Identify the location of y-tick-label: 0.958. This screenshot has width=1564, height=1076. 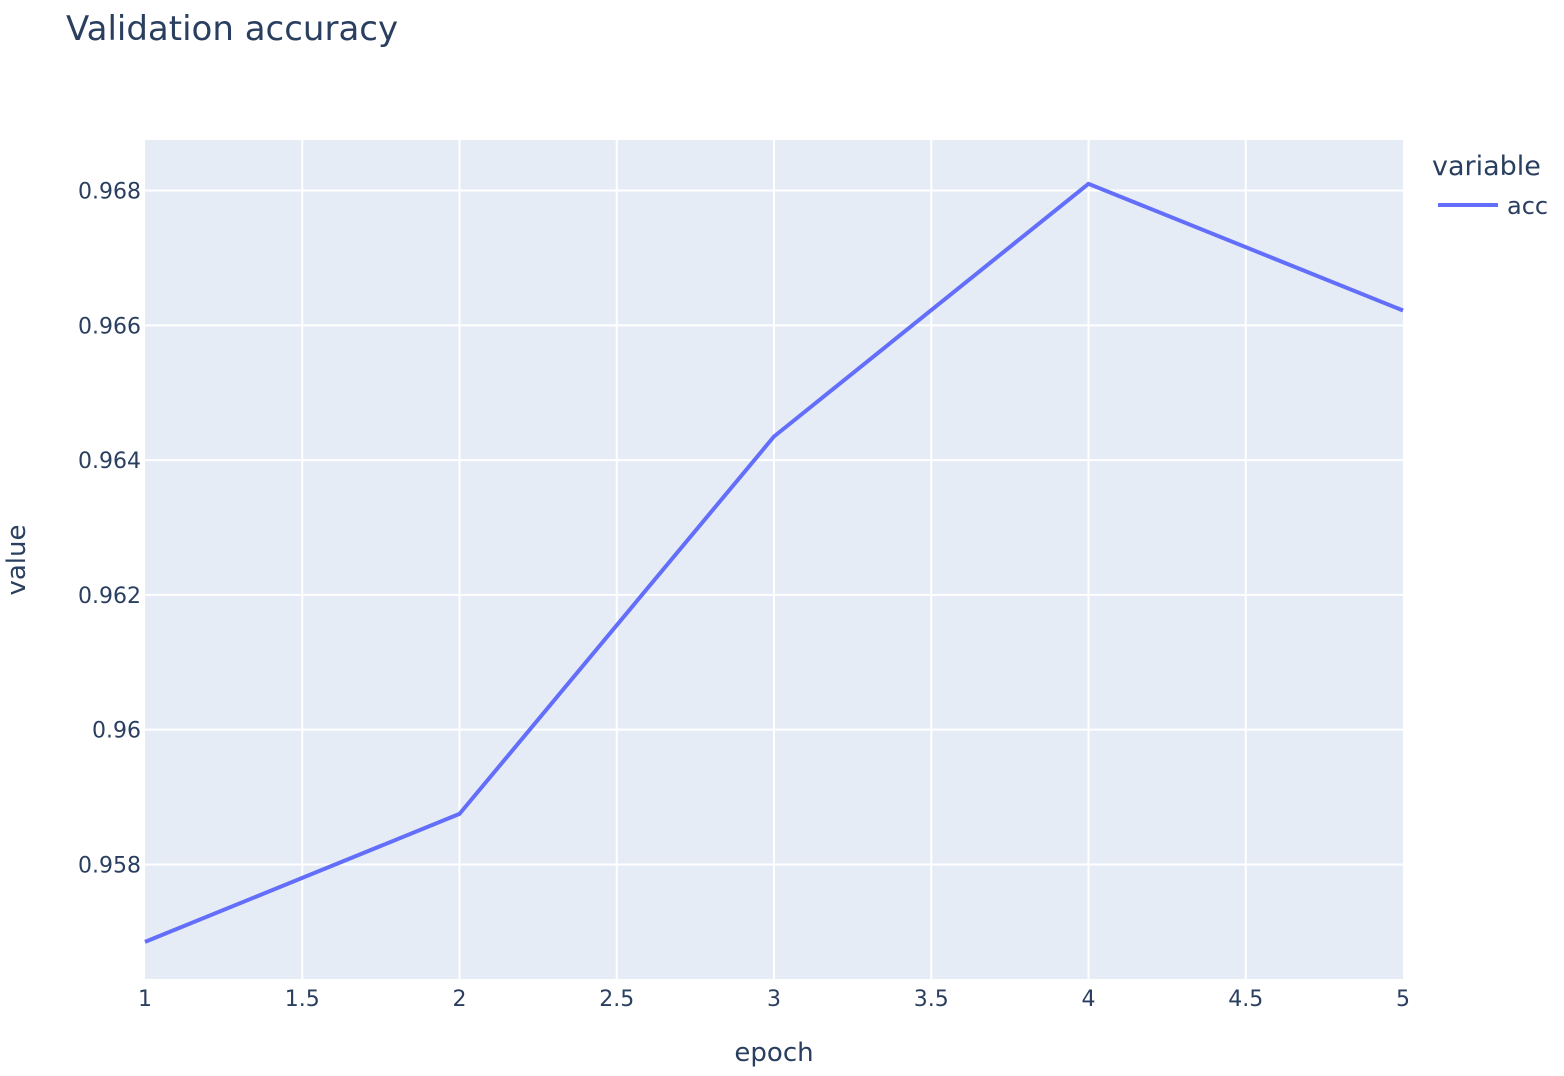
(109, 865).